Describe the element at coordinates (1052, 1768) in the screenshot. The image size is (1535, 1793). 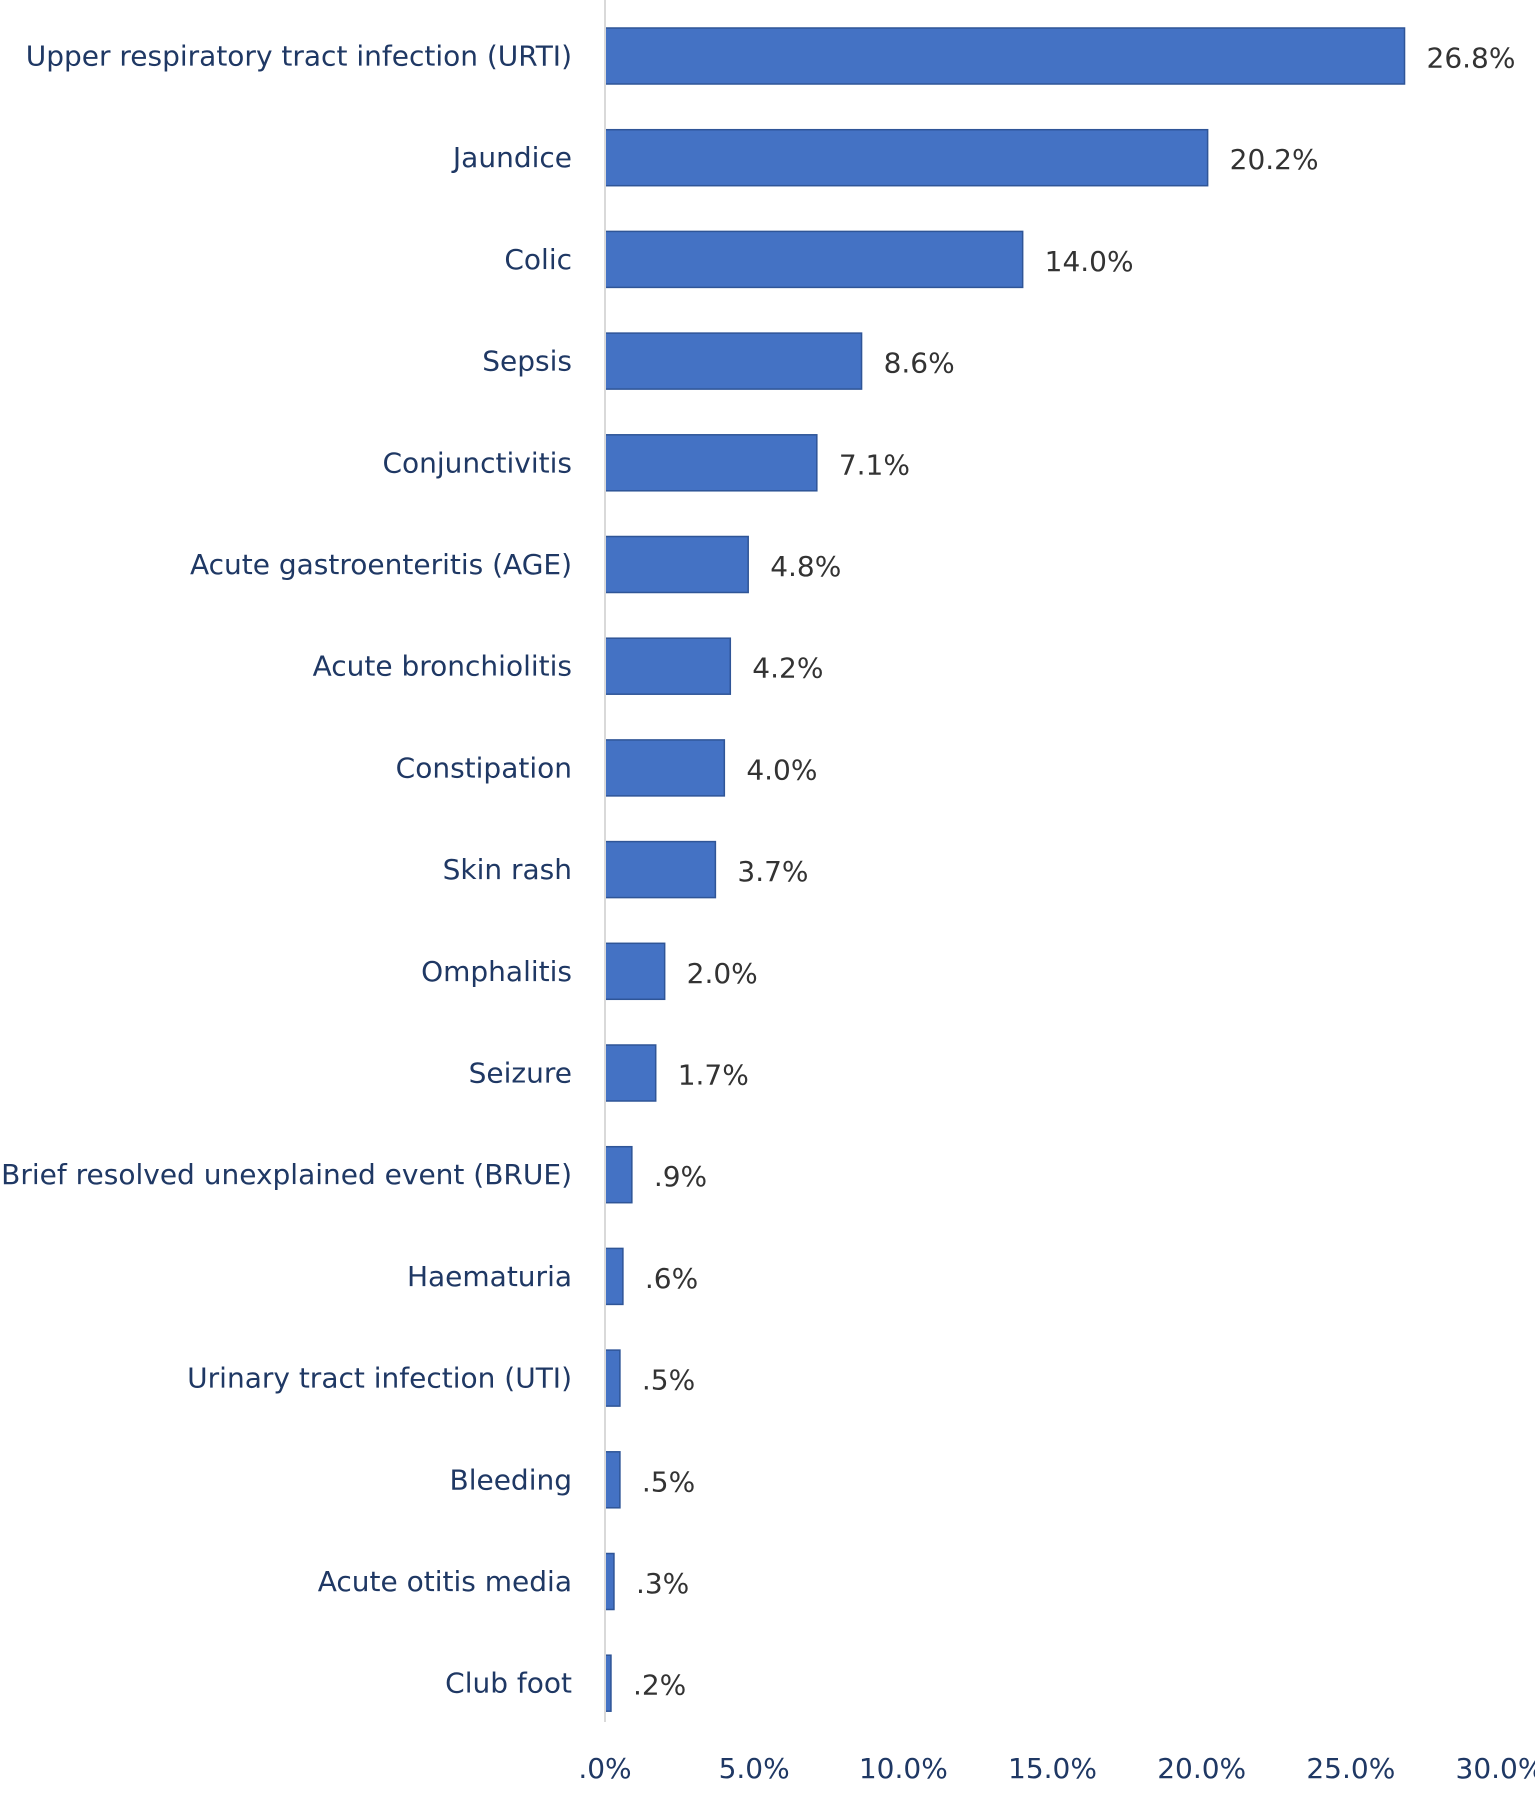
I see `x-tick-label: 15.0%` at that location.